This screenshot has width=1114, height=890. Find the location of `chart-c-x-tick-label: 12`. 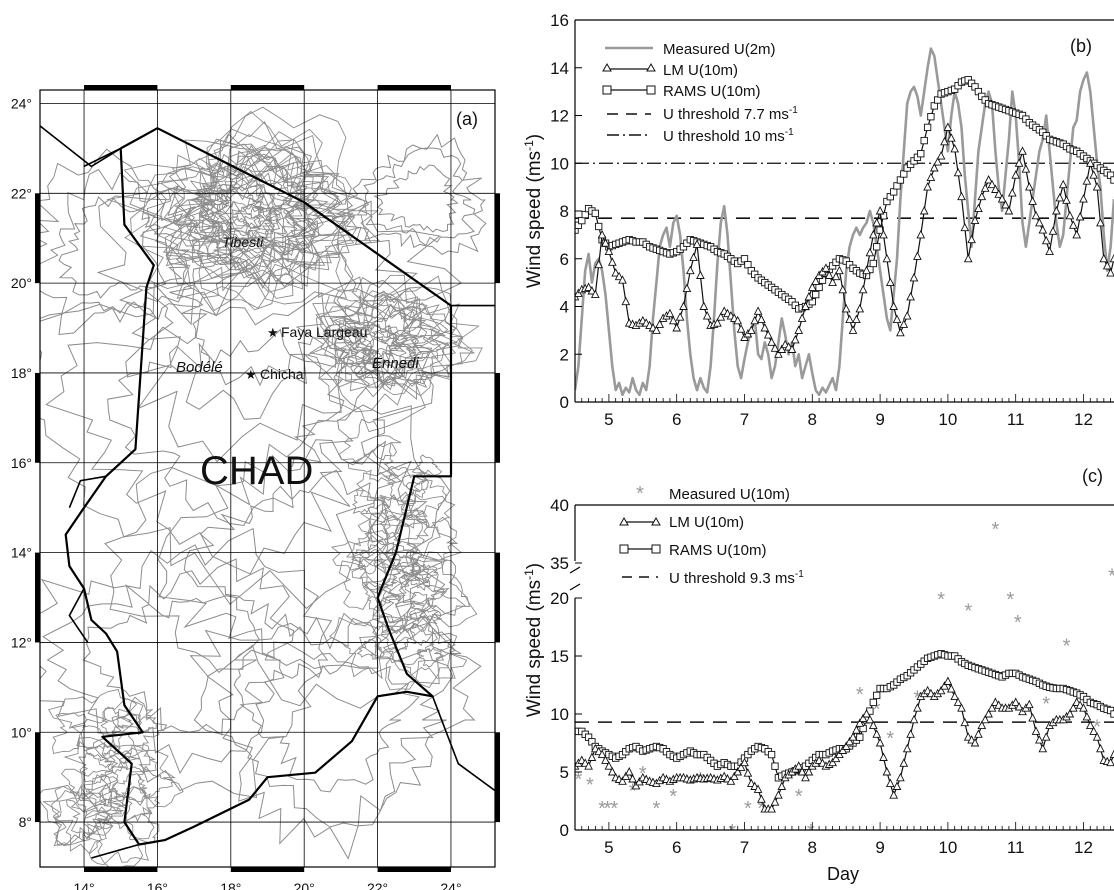

chart-c-x-tick-label: 12 is located at coordinates (1083, 847).